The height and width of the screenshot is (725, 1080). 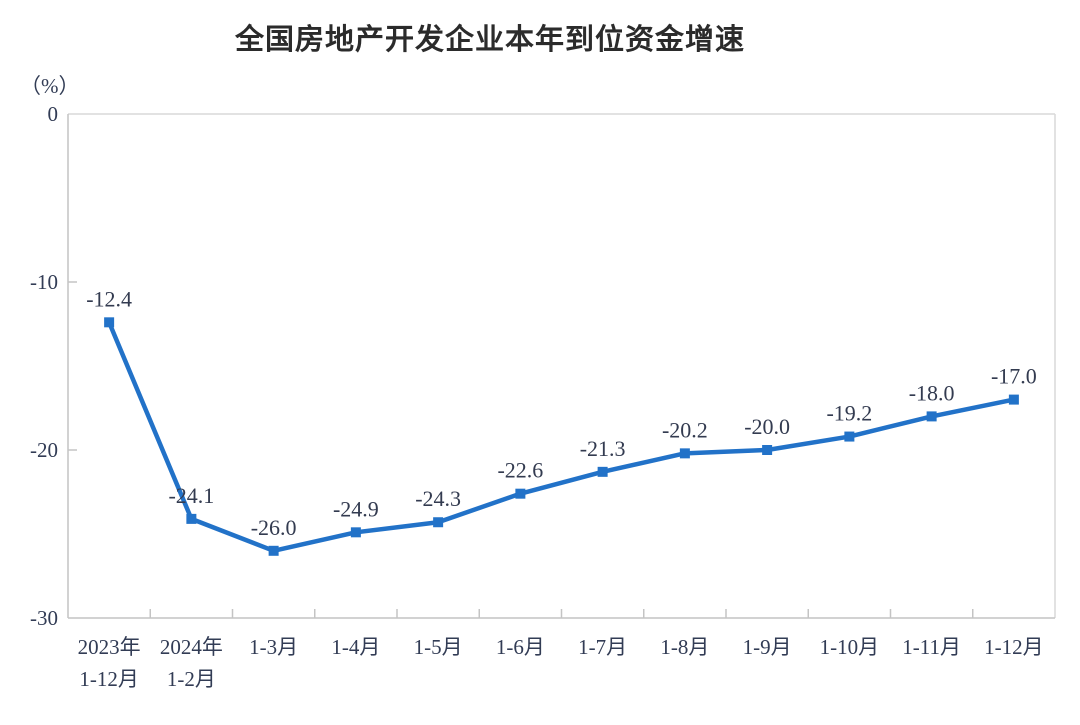 What do you see at coordinates (438, 498) in the screenshot?
I see `data-point-label: -24.3` at bounding box center [438, 498].